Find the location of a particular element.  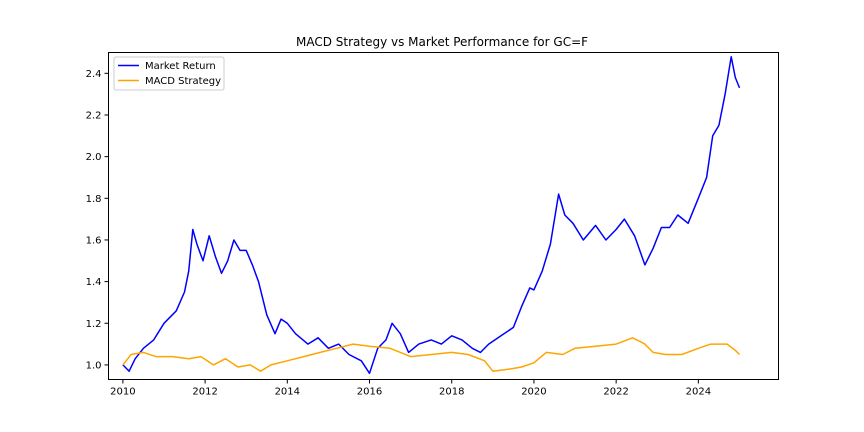

legend-box is located at coordinates (169, 73).